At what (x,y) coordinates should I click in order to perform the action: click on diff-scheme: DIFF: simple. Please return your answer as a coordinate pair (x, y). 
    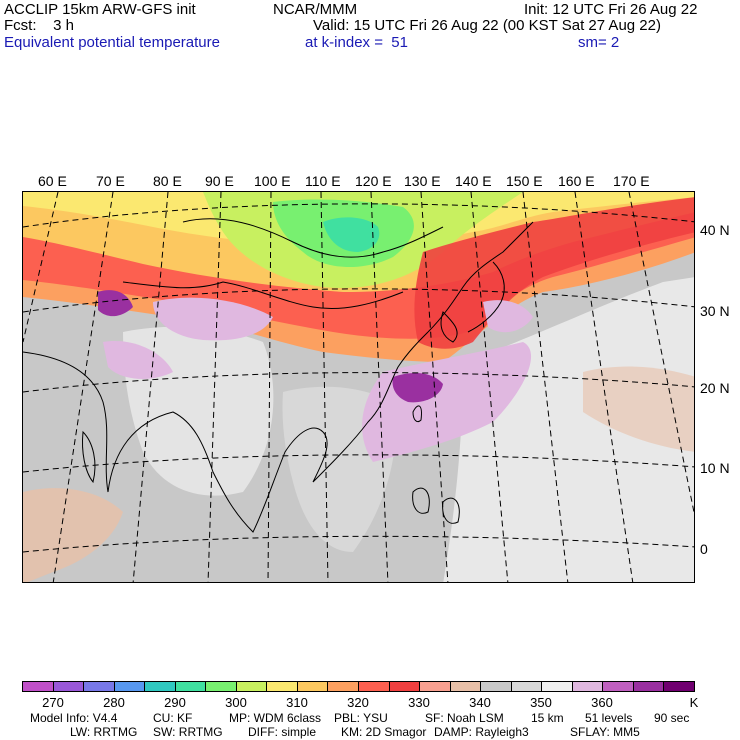
    Looking at the image, I should click on (282, 732).